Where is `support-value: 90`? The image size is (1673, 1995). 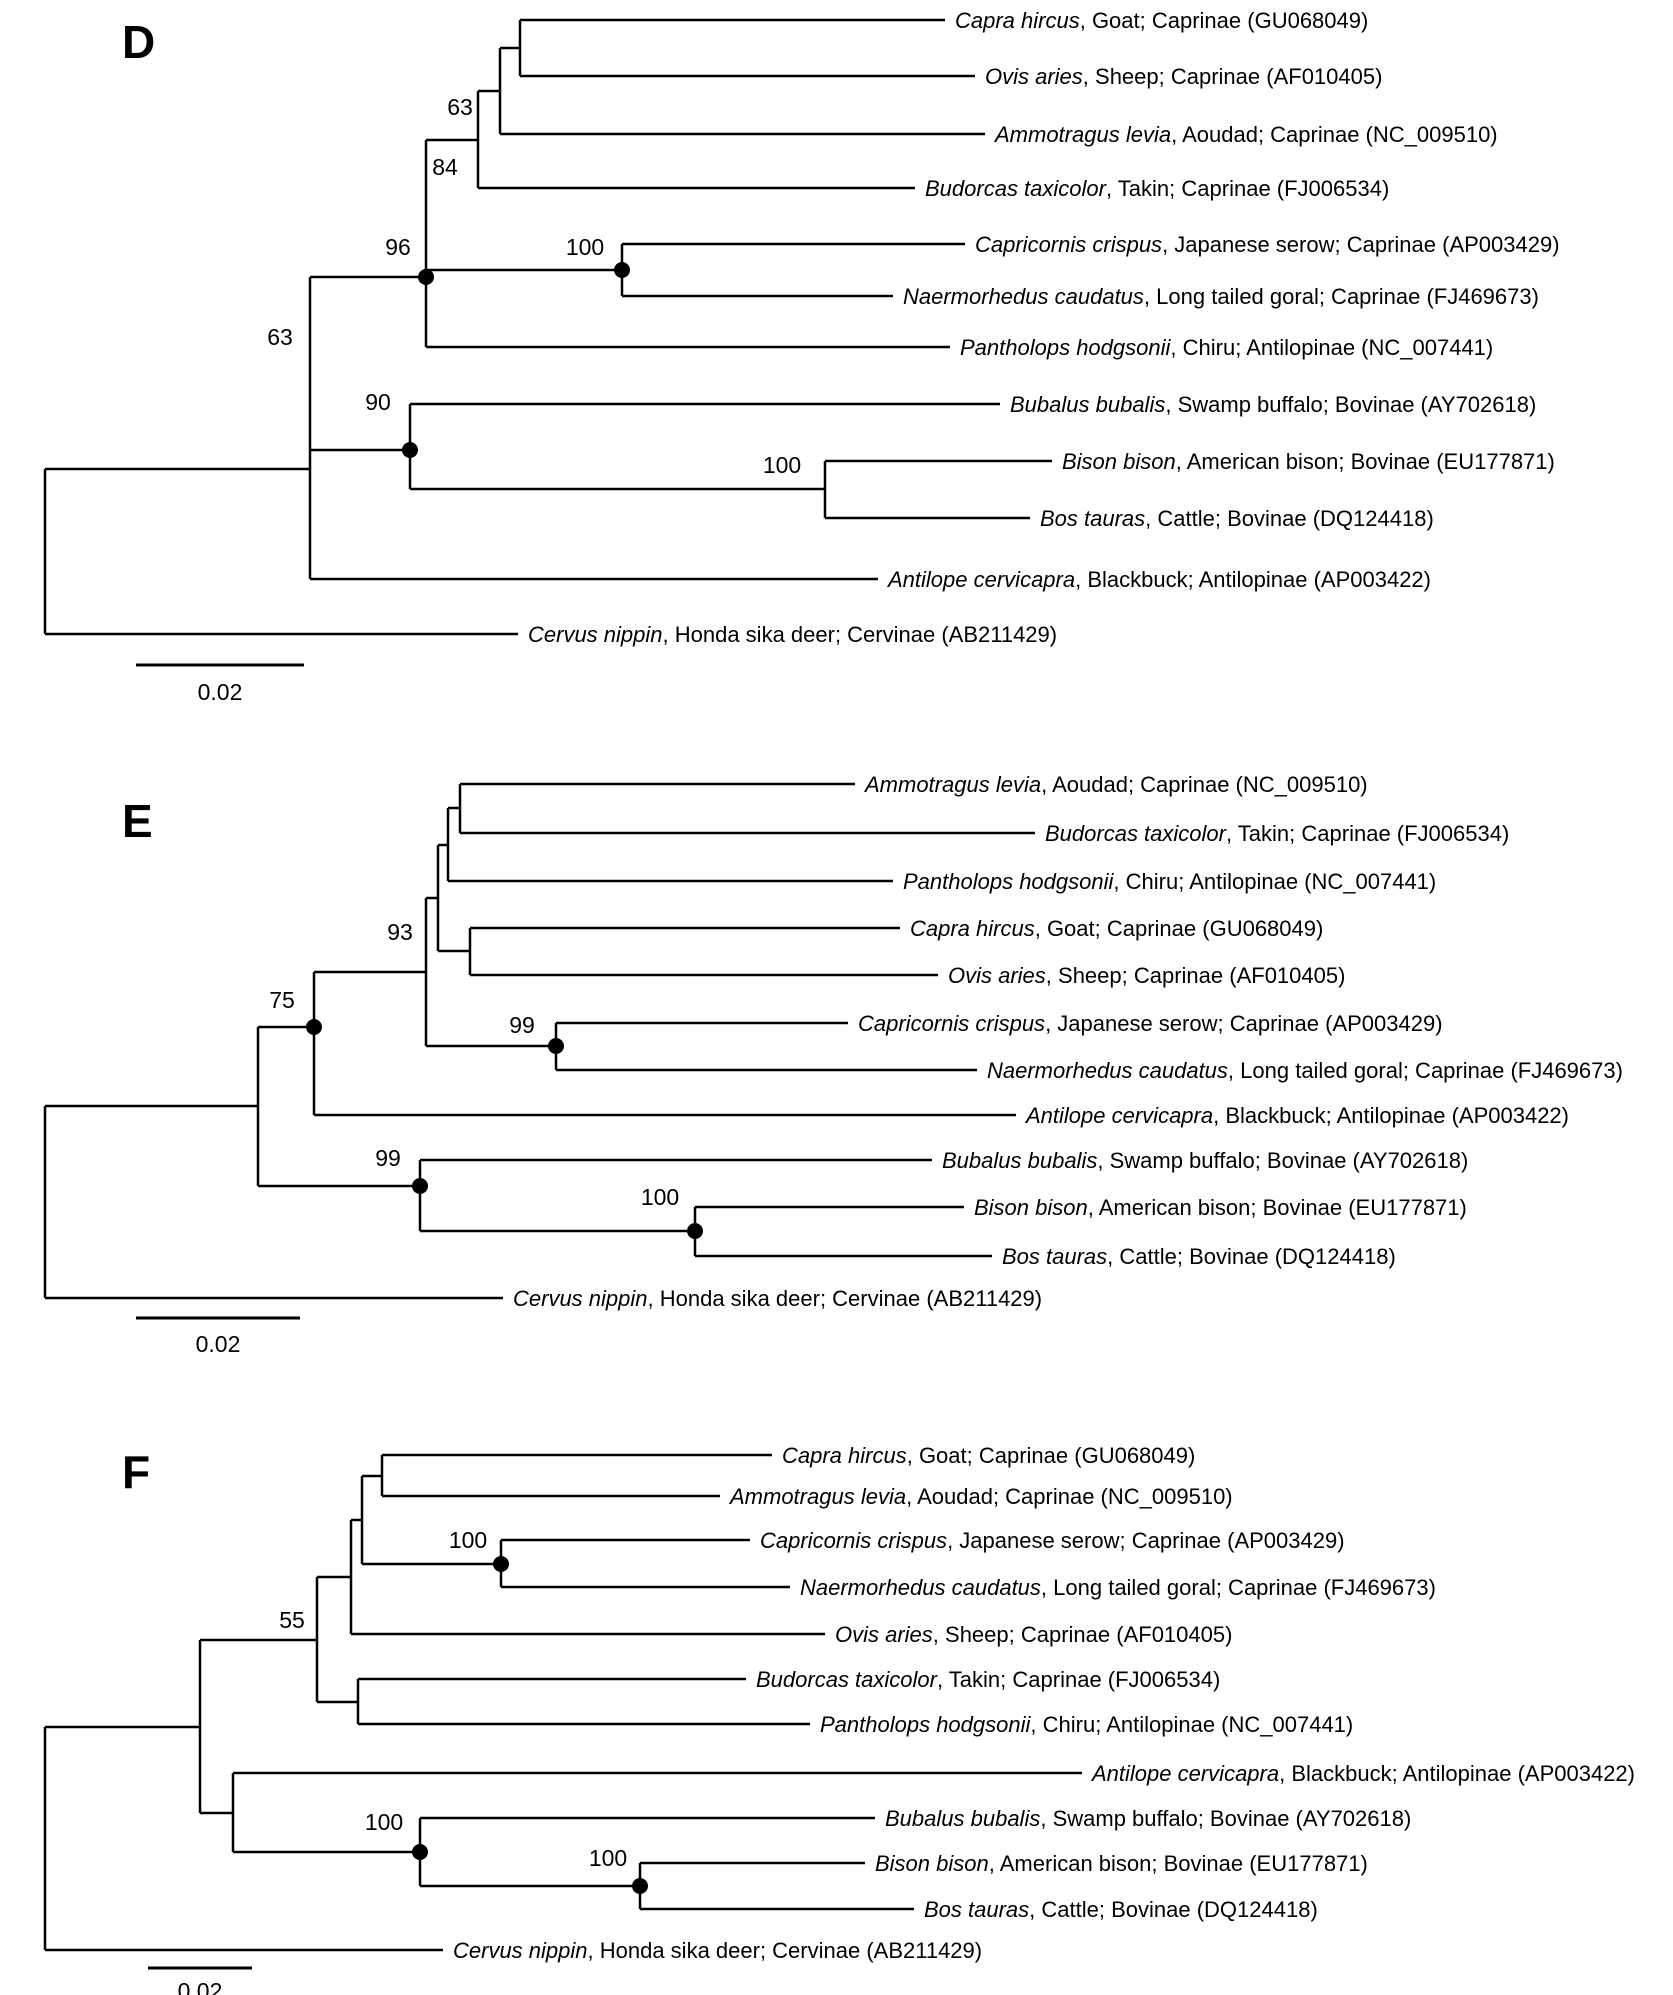 support-value: 90 is located at coordinates (378, 402).